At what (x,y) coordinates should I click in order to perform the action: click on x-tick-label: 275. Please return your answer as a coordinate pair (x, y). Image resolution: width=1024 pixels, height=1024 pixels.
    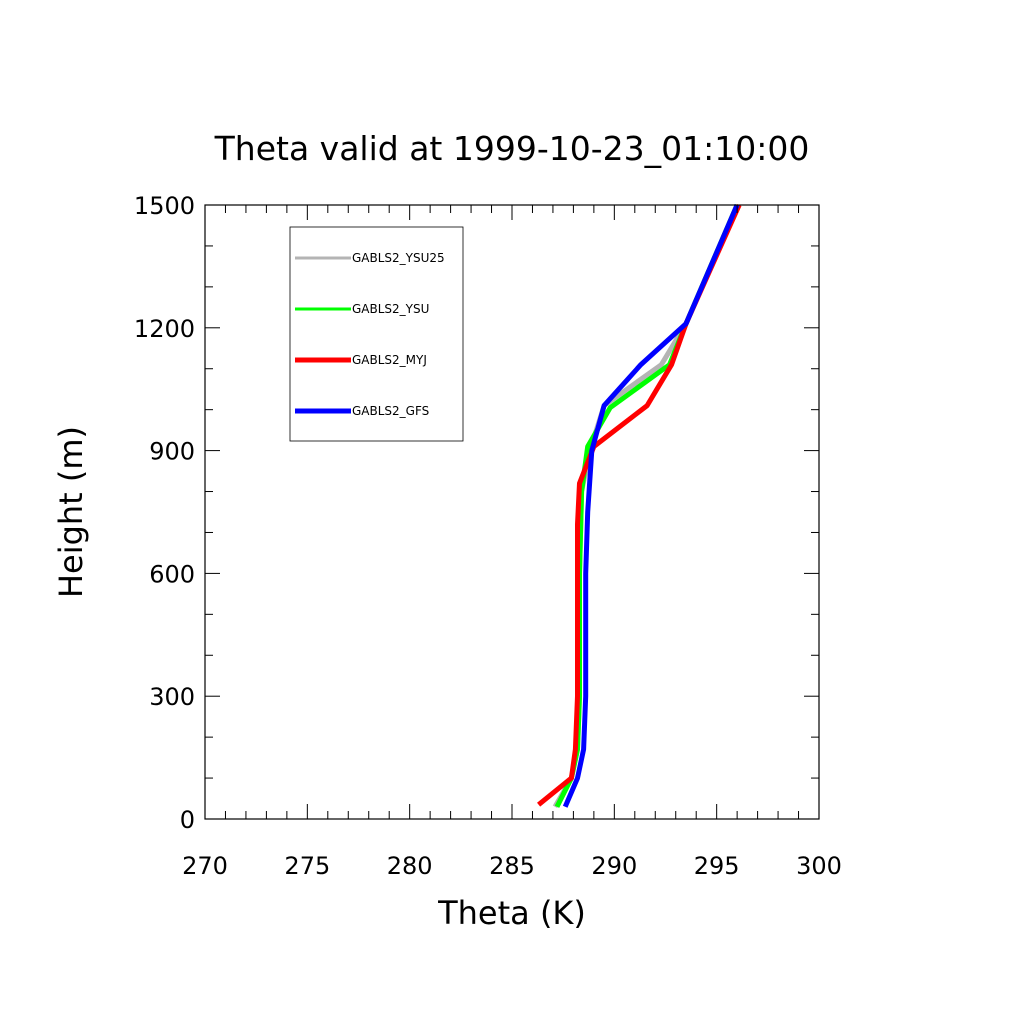
    Looking at the image, I should click on (307, 866).